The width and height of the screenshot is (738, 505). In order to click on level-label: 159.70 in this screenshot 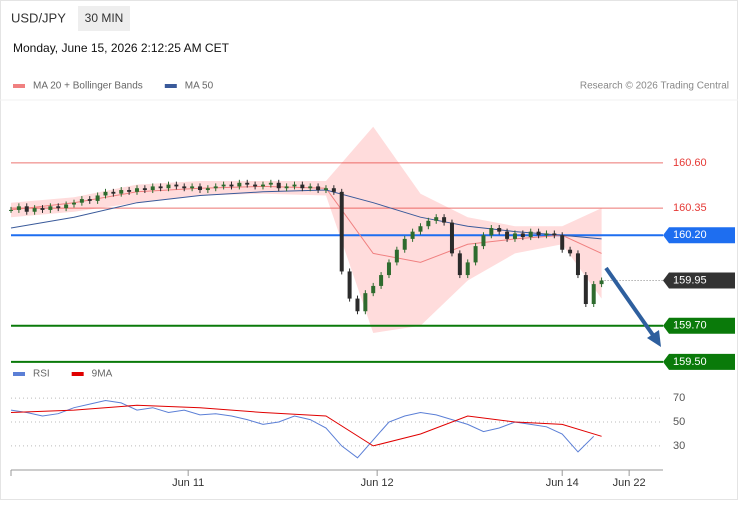, I will do `click(690, 326)`.